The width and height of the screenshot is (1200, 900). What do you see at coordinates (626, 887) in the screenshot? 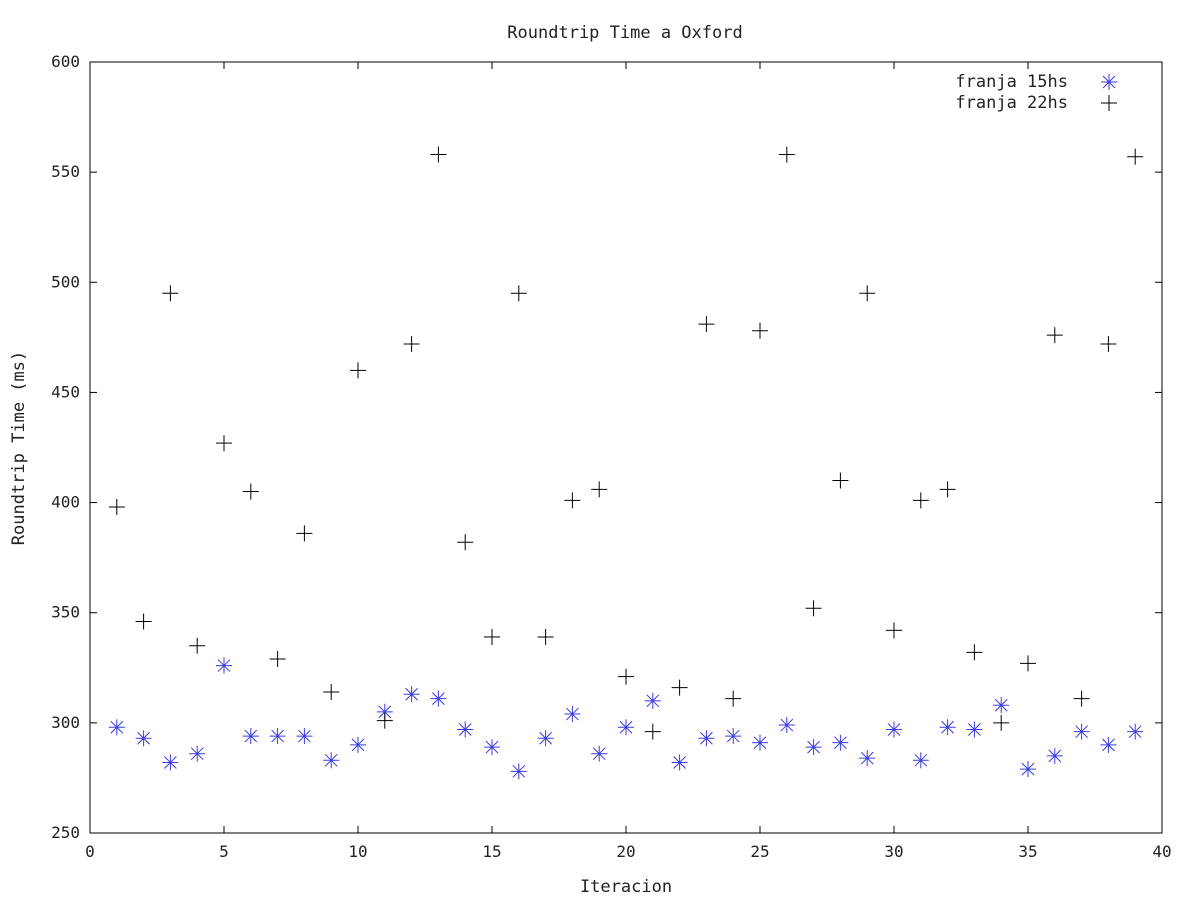
I see `x-axis-label: Iteracion` at bounding box center [626, 887].